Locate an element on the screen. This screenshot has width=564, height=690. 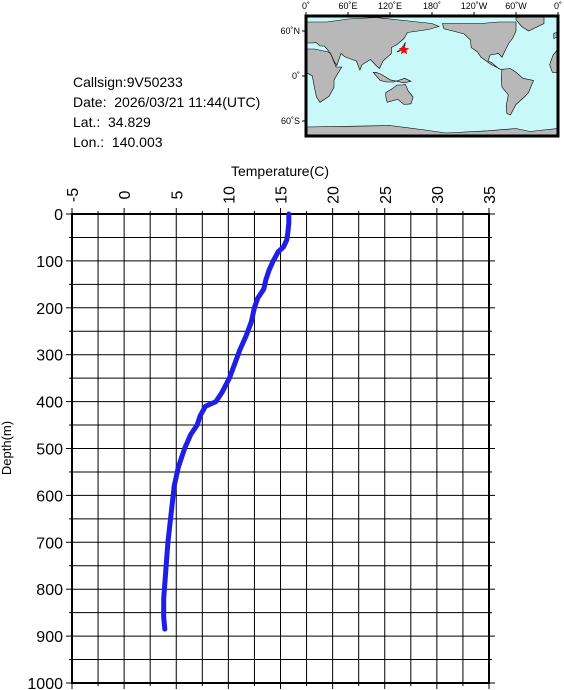
map-land is located at coordinates (432, 76).